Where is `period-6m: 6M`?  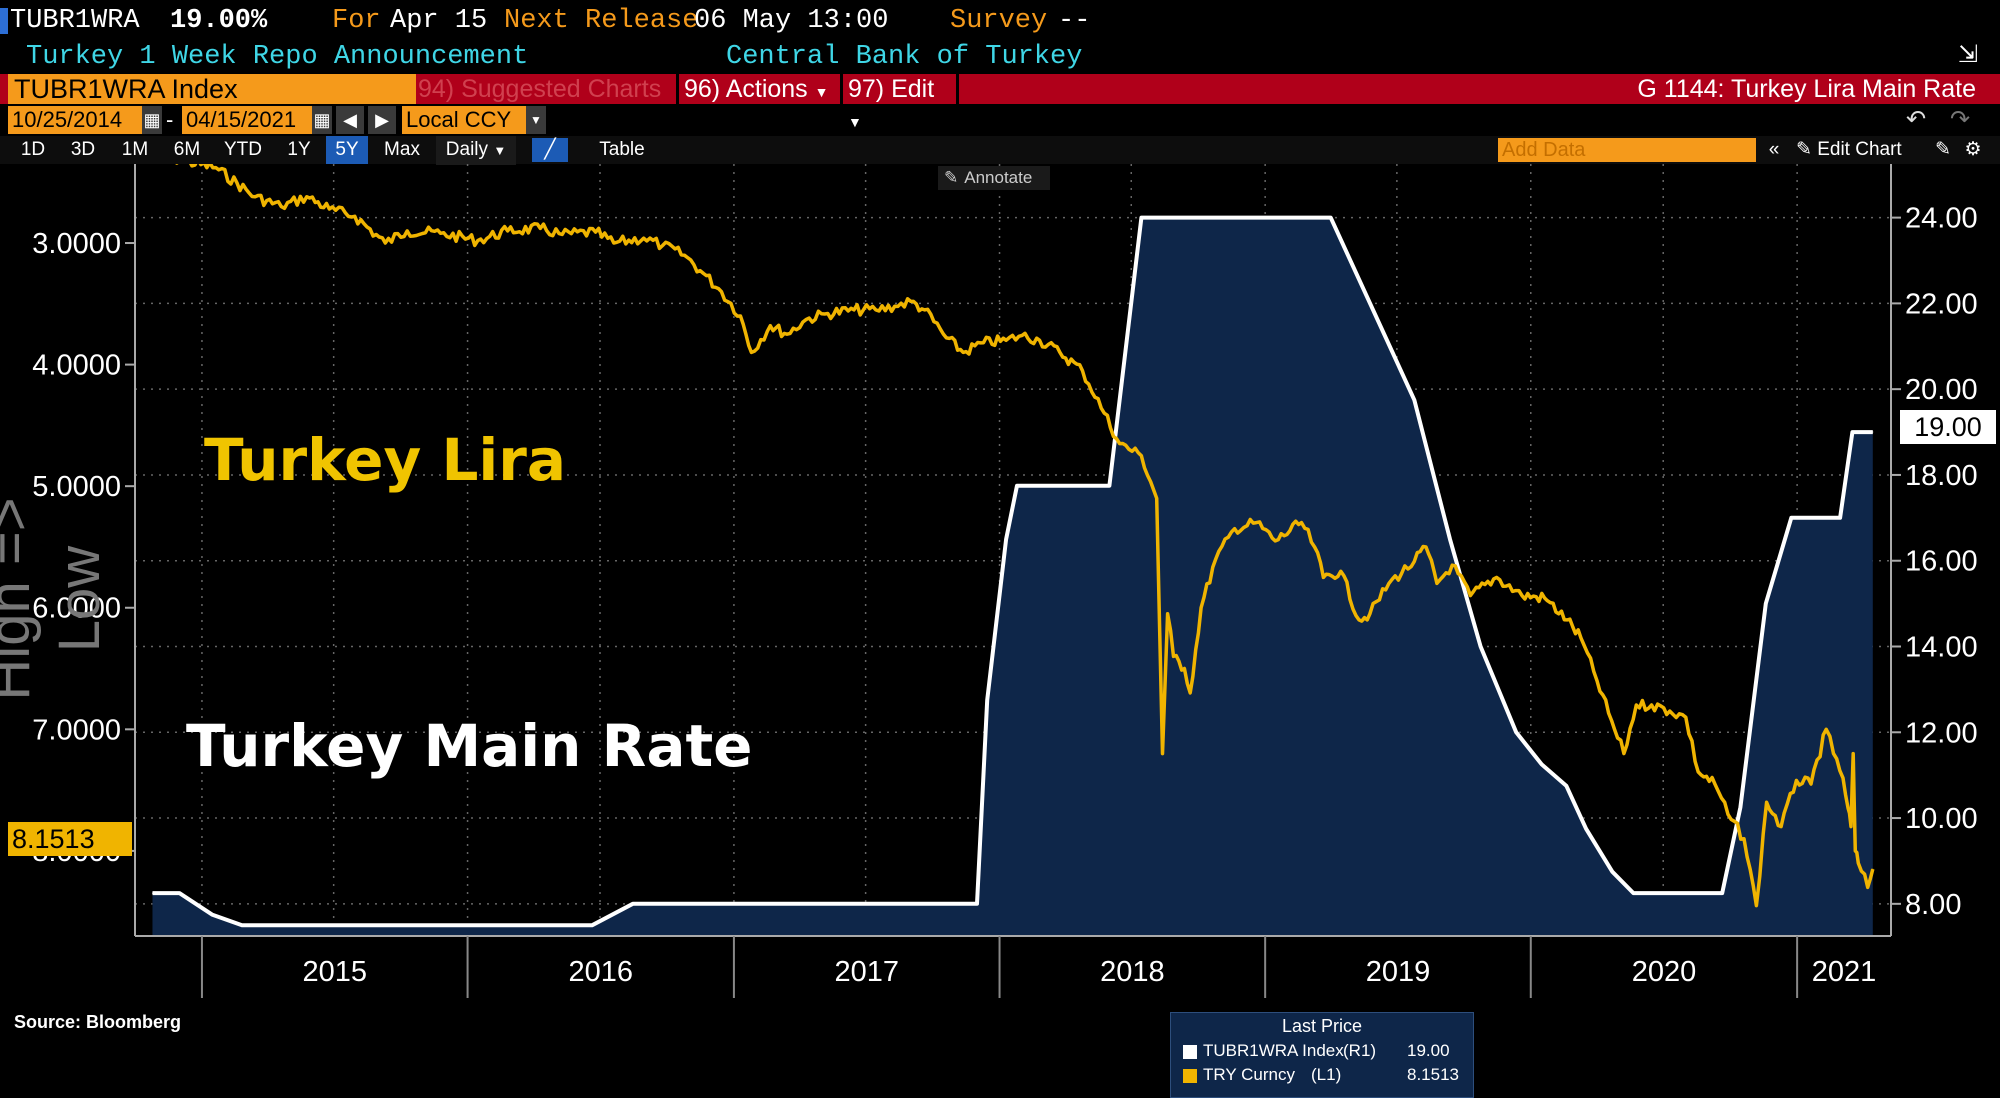
period-6m: 6M is located at coordinates (187, 150).